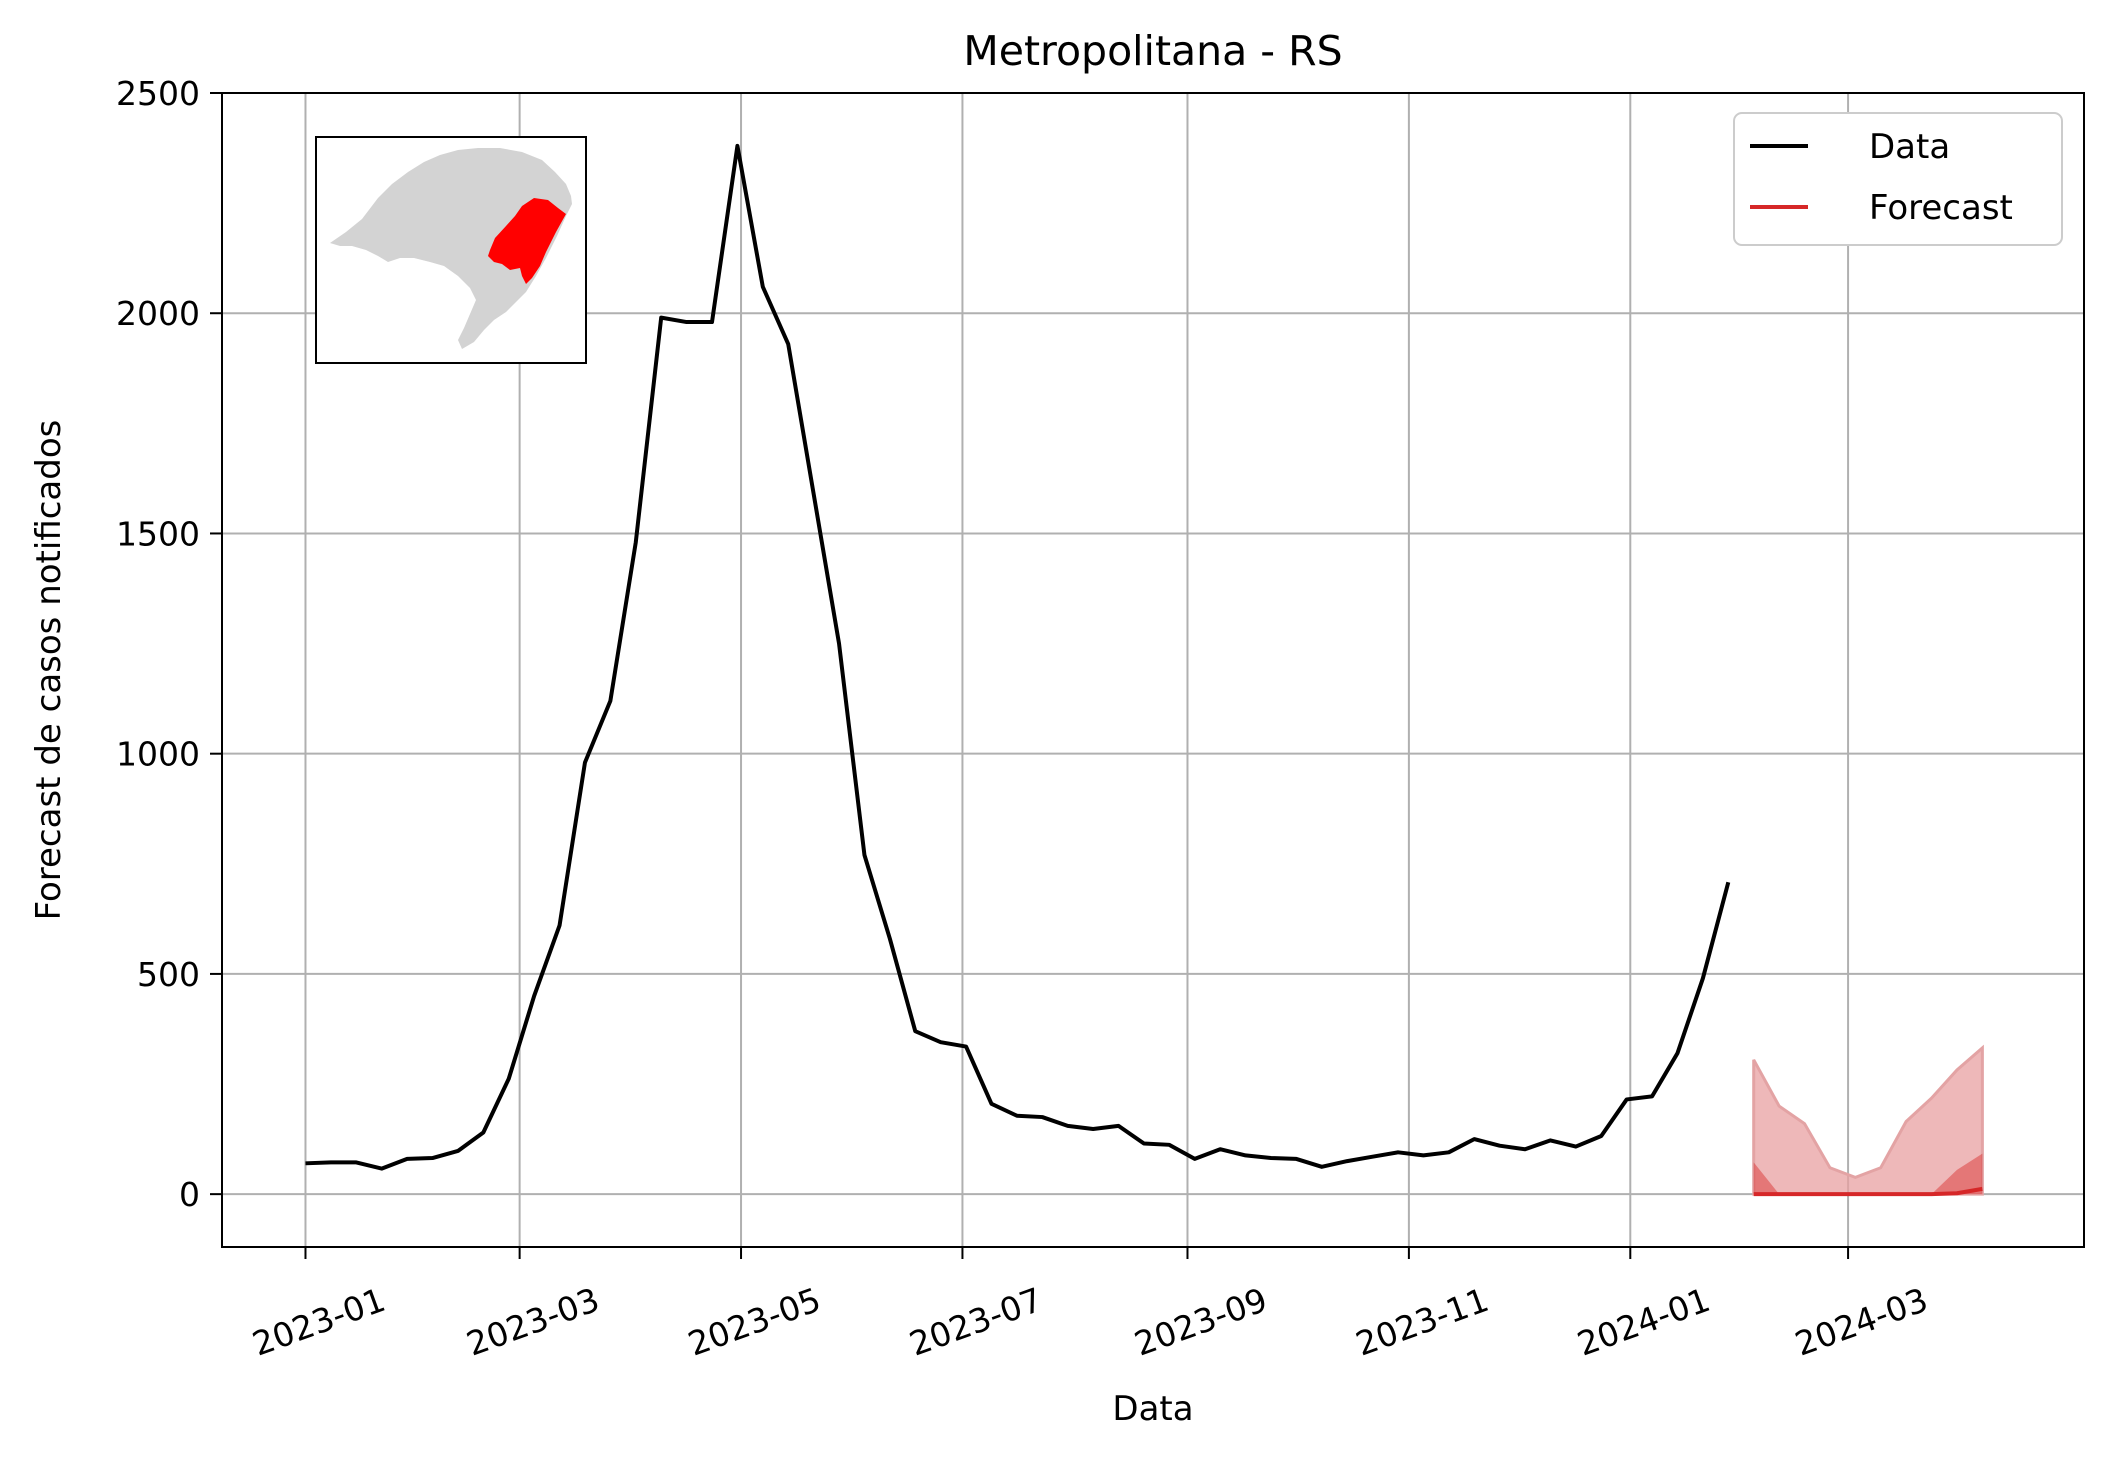 The height and width of the screenshot is (1460, 2111). I want to click on y-tick-label: 2500, so click(158, 93).